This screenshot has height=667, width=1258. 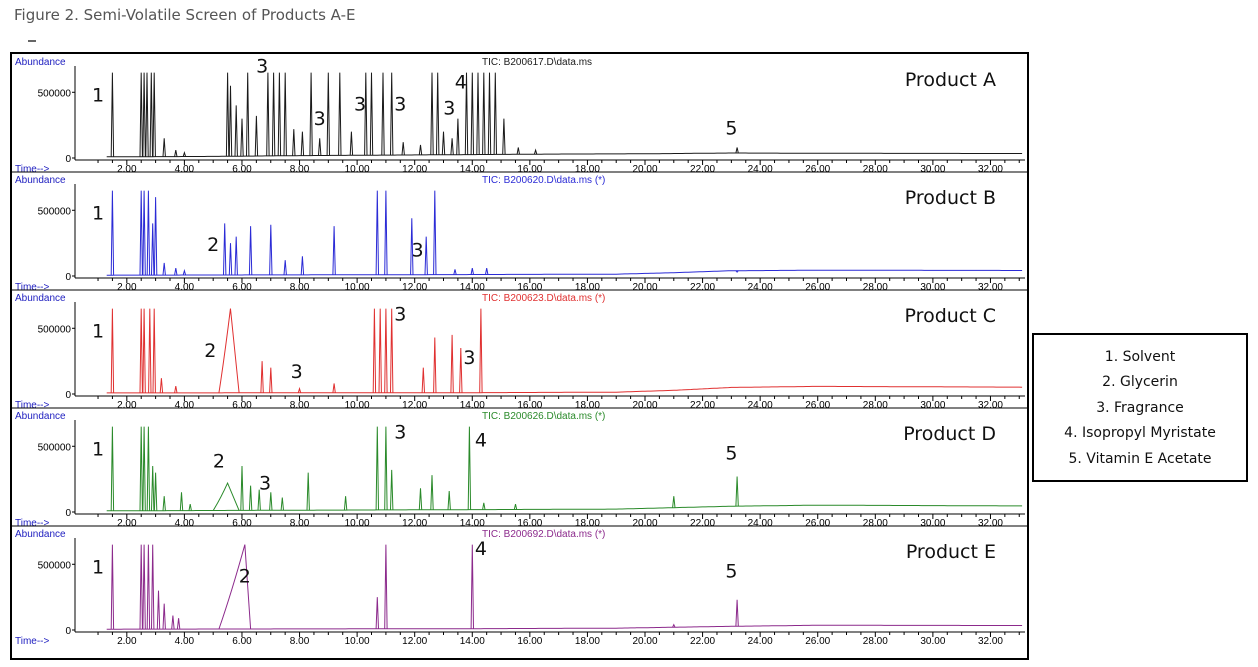 What do you see at coordinates (587, 405) in the screenshot?
I see `x-tick-label: 18.00` at bounding box center [587, 405].